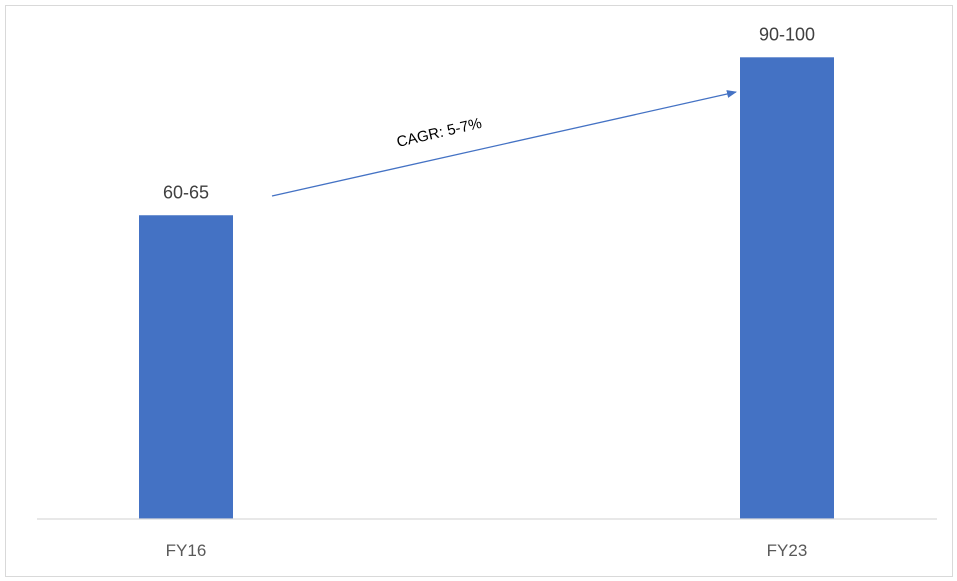  What do you see at coordinates (439, 133) in the screenshot?
I see `cagr-label: CAGR: 5-7%` at bounding box center [439, 133].